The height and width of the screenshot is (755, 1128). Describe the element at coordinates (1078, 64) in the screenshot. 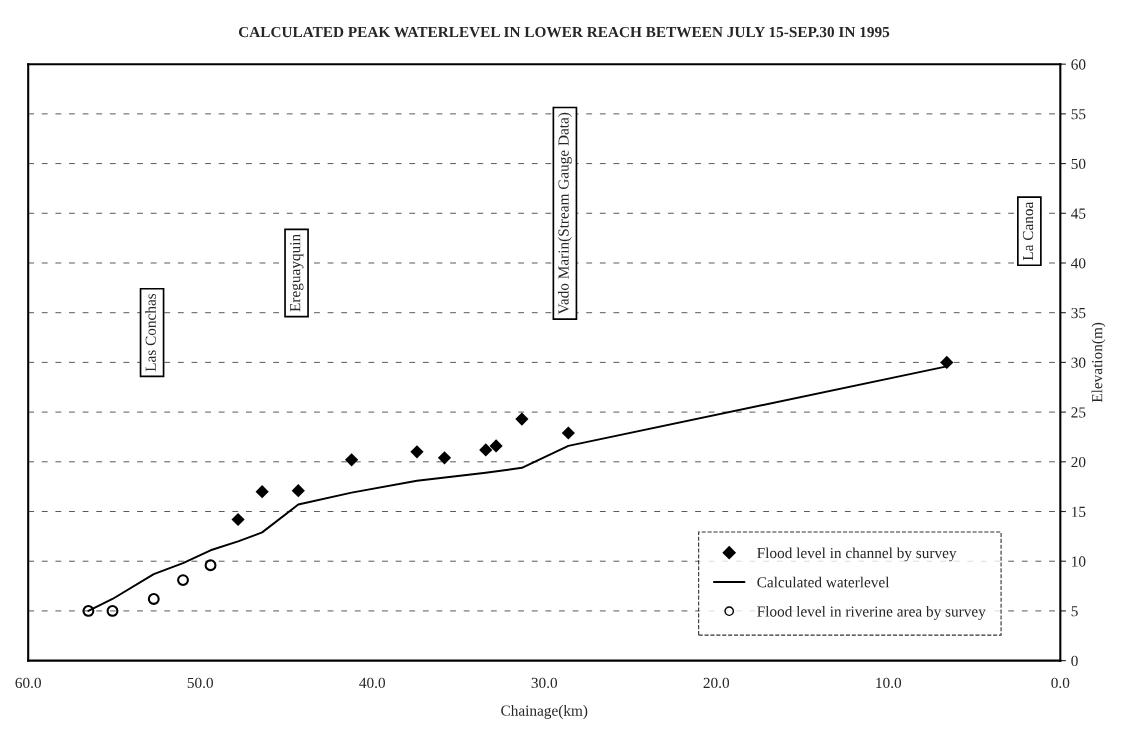

I see `y-tick-label: 60` at that location.